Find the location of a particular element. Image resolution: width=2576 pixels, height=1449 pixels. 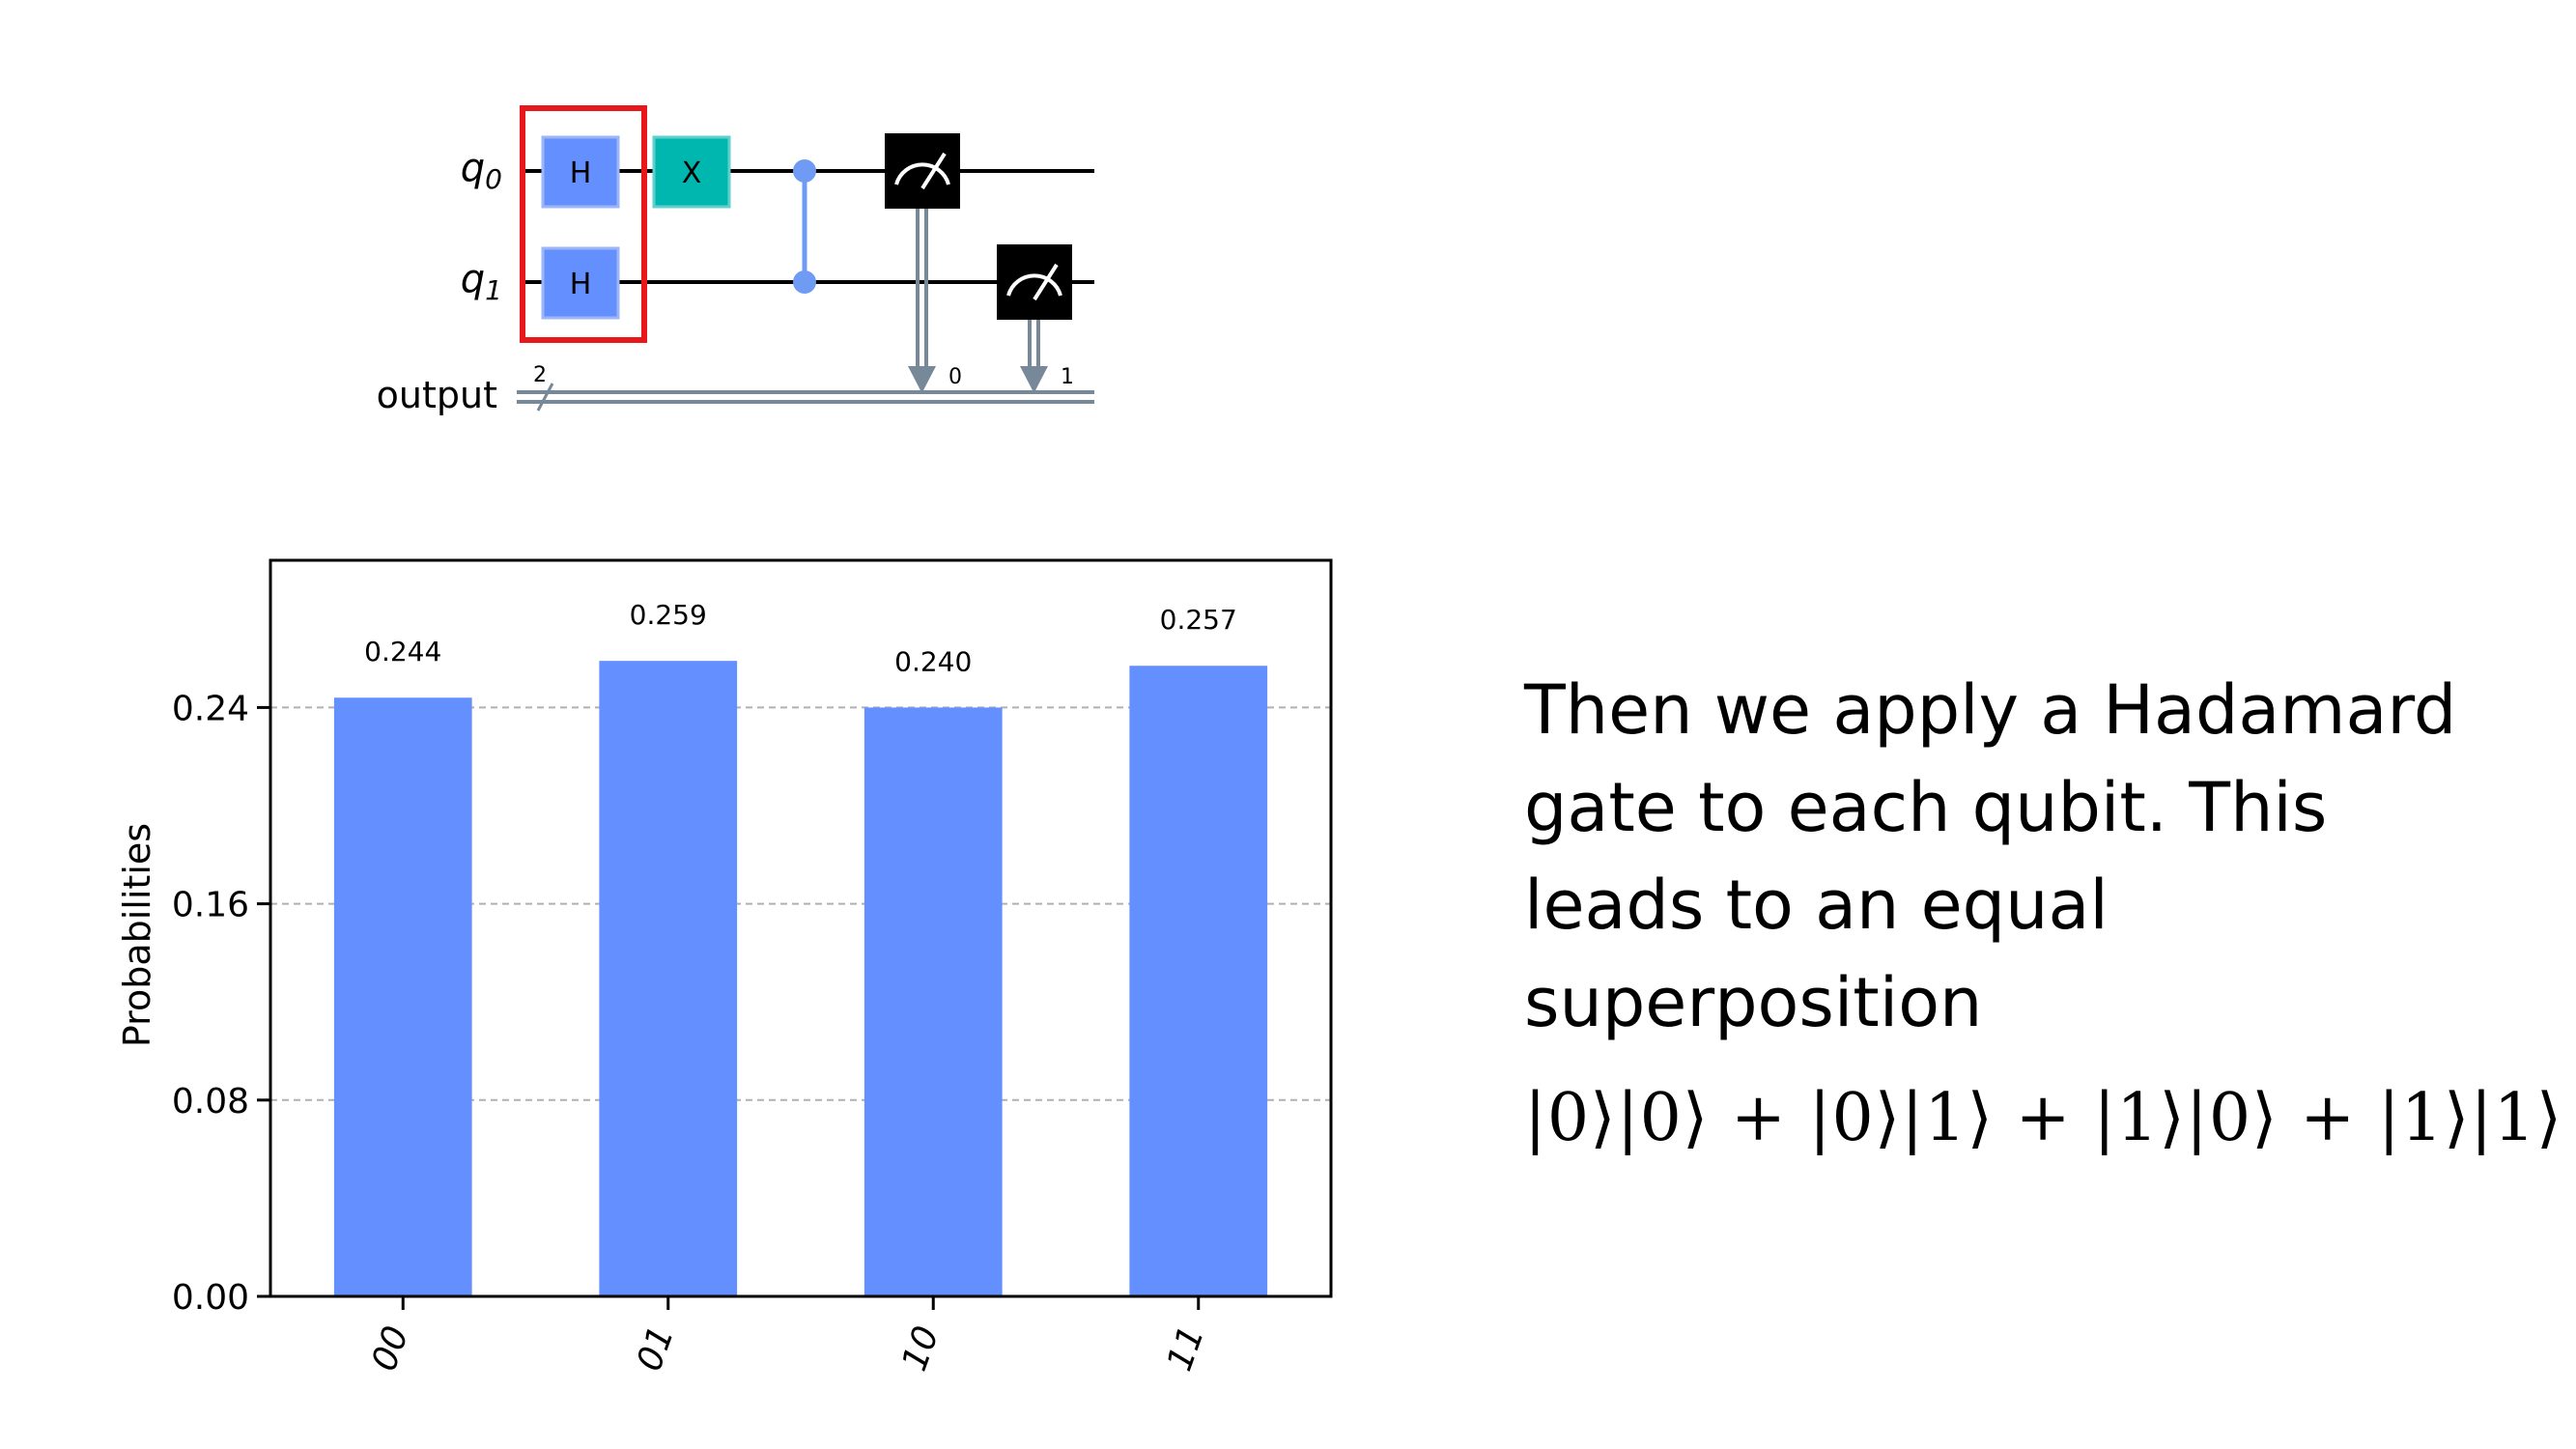

svg-text: X is located at coordinates (692, 173).